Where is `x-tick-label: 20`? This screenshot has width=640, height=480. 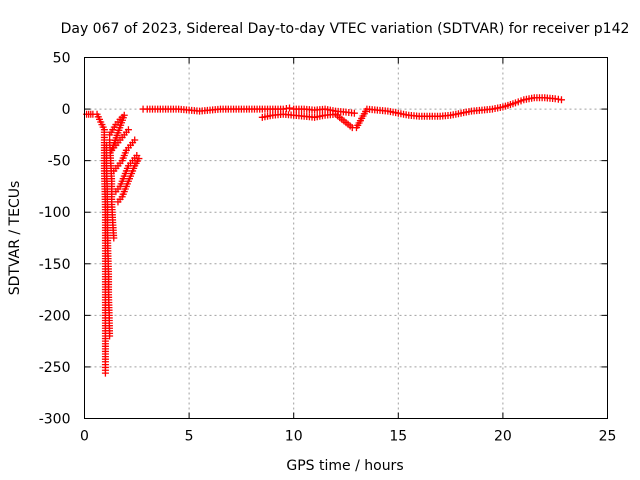 x-tick-label: 20 is located at coordinates (503, 437).